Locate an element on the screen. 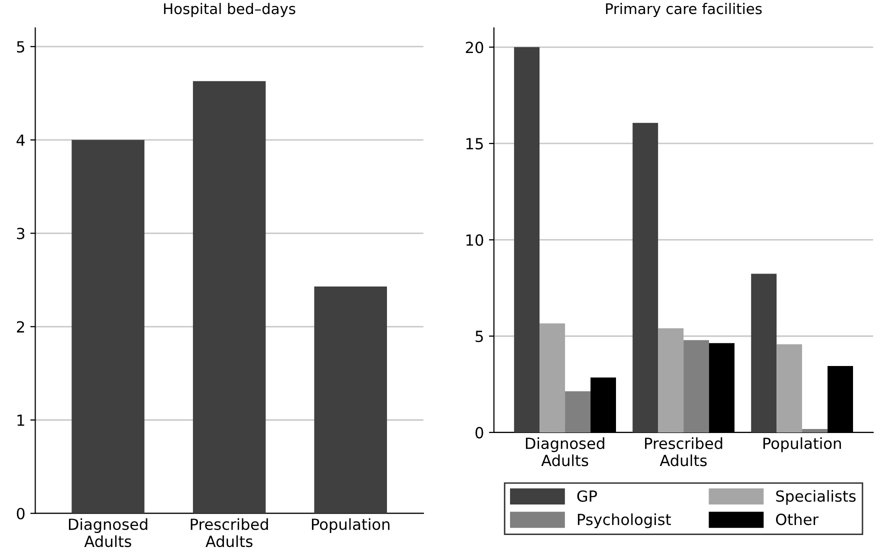 The image size is (882, 558). y-tick-label: 15 is located at coordinates (474, 144).